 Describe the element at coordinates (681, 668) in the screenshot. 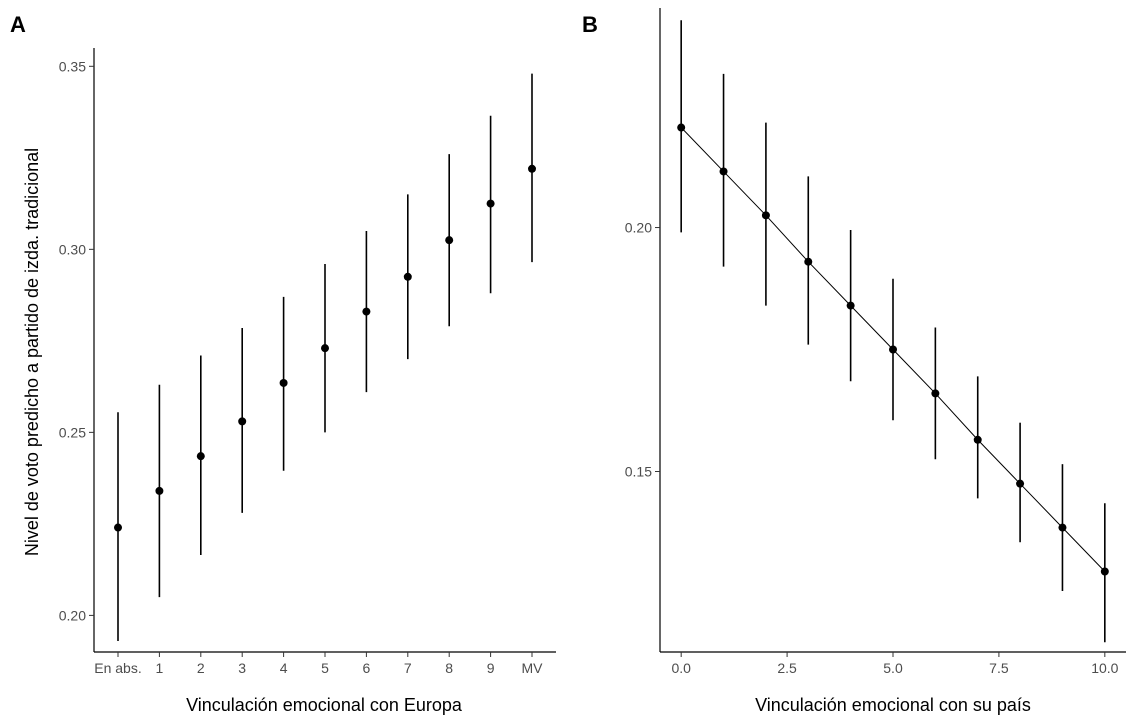

I see `panel-b-x-tick-label: 0.0` at that location.